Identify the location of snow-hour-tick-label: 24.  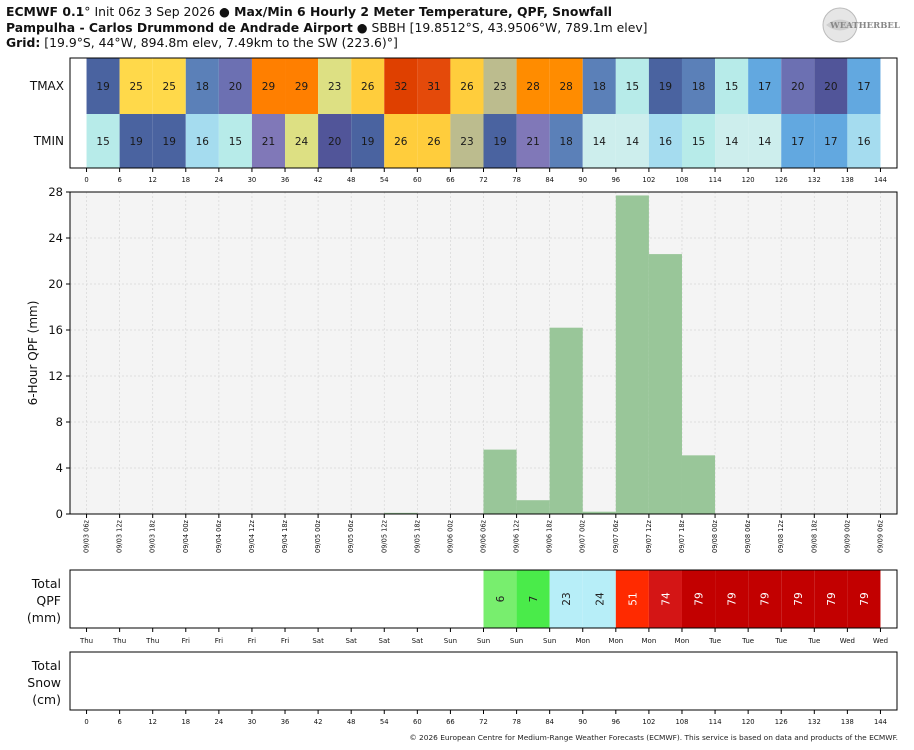
(219, 722).